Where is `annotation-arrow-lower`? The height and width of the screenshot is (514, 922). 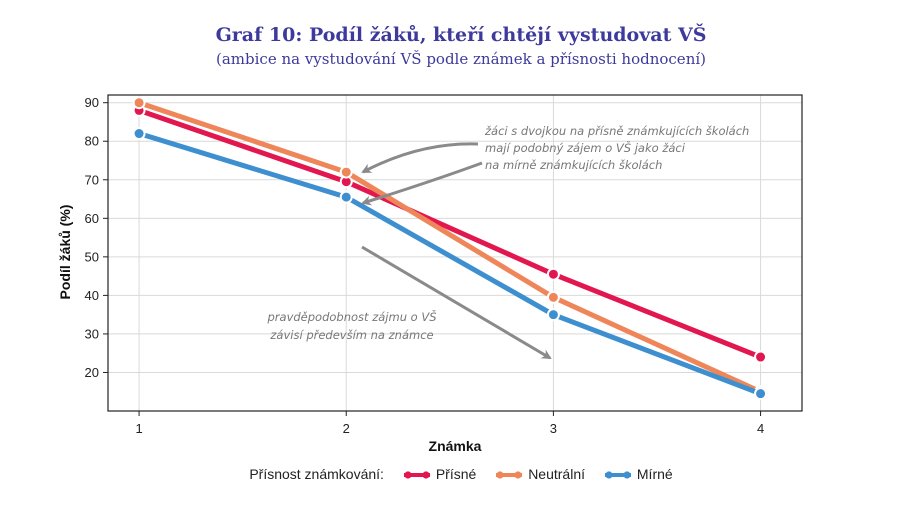
annotation-arrow-lower is located at coordinates (422, 183).